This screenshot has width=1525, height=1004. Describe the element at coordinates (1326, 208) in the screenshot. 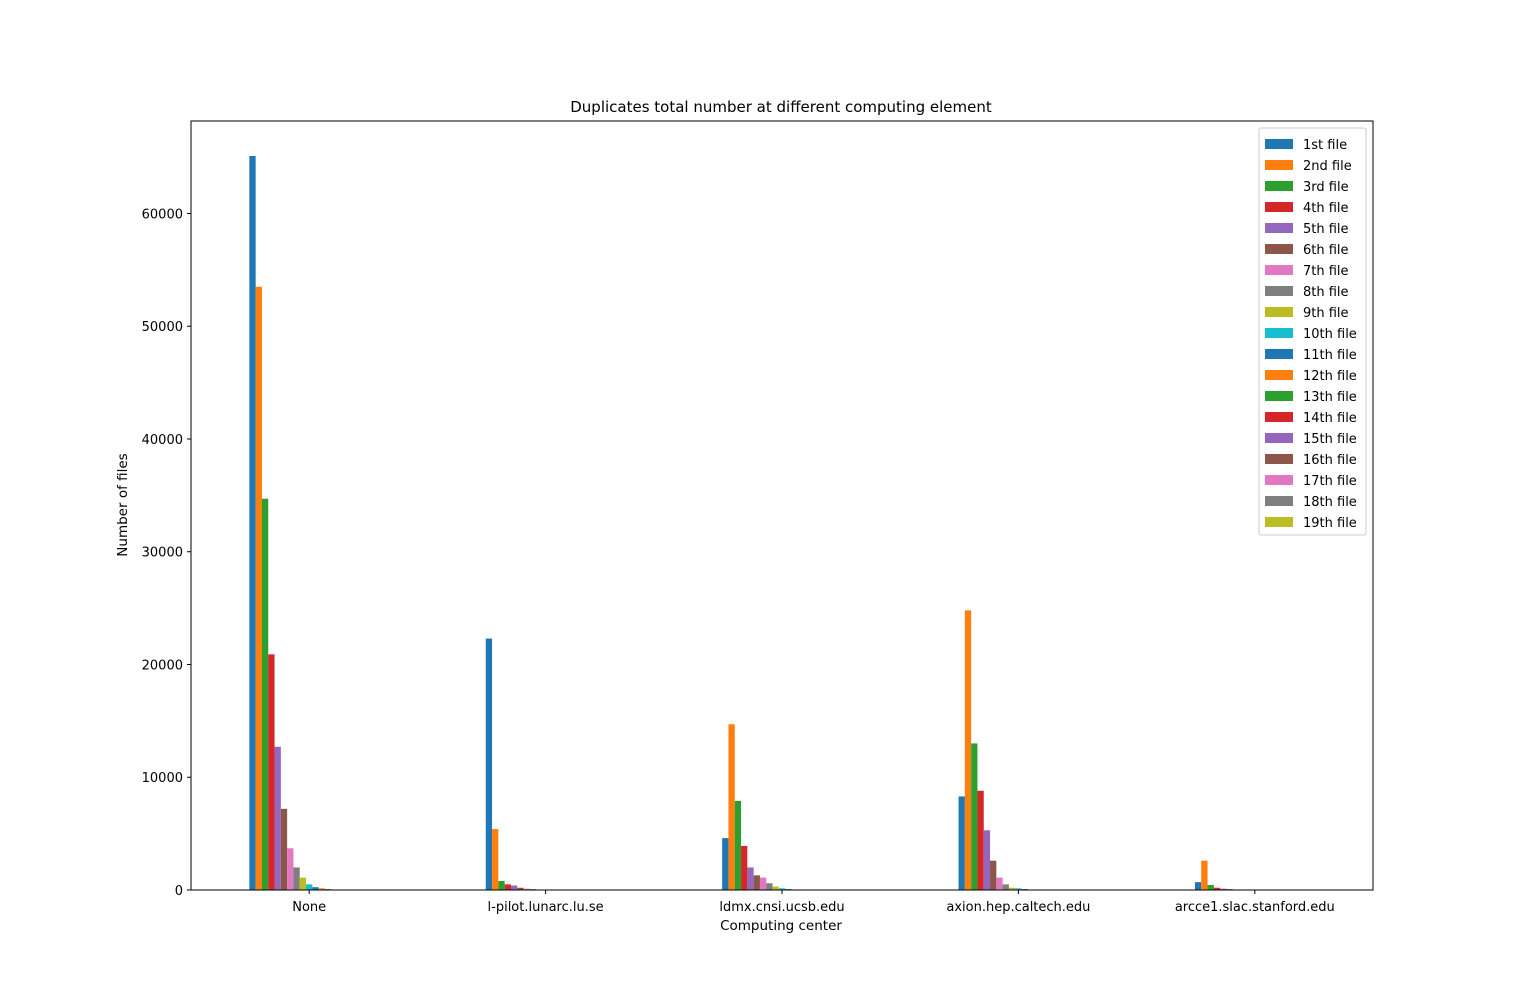

I see `legend-label: 4th file` at that location.